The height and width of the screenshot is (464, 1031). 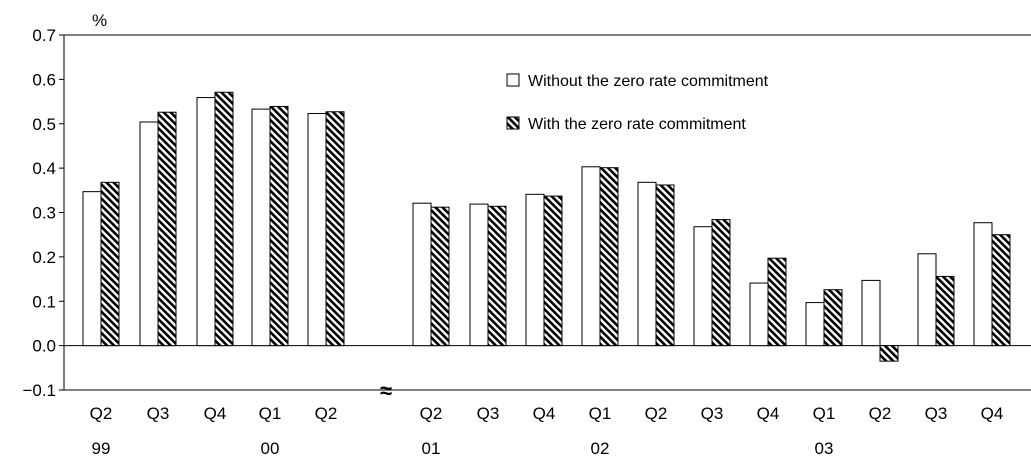 What do you see at coordinates (513, 123) in the screenshot?
I see `legend-swatch-with` at bounding box center [513, 123].